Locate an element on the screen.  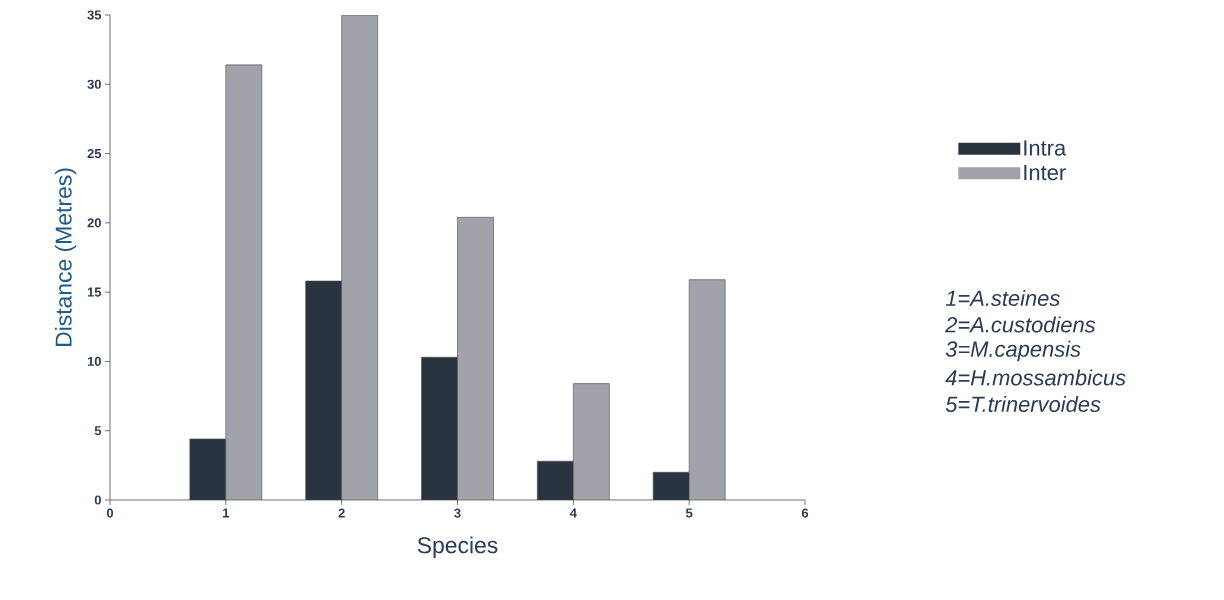
y-tick-label: 25 is located at coordinates (94, 153).